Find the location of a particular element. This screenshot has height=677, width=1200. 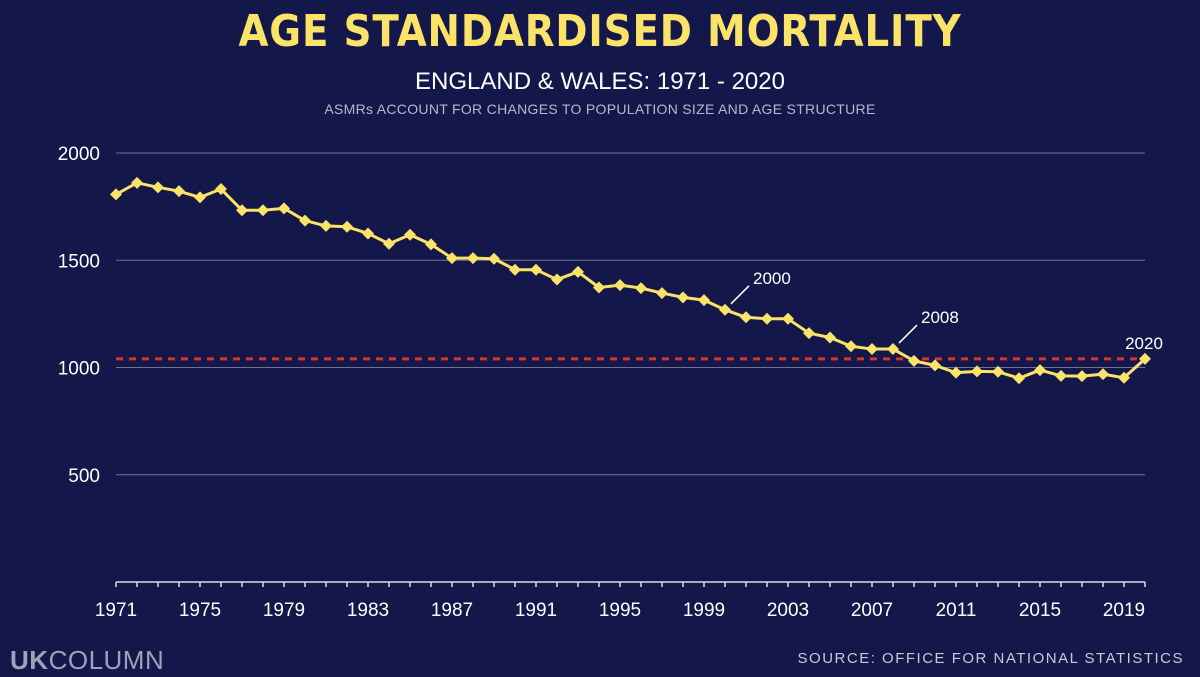

annotation-label: 2020 is located at coordinates (1144, 343).